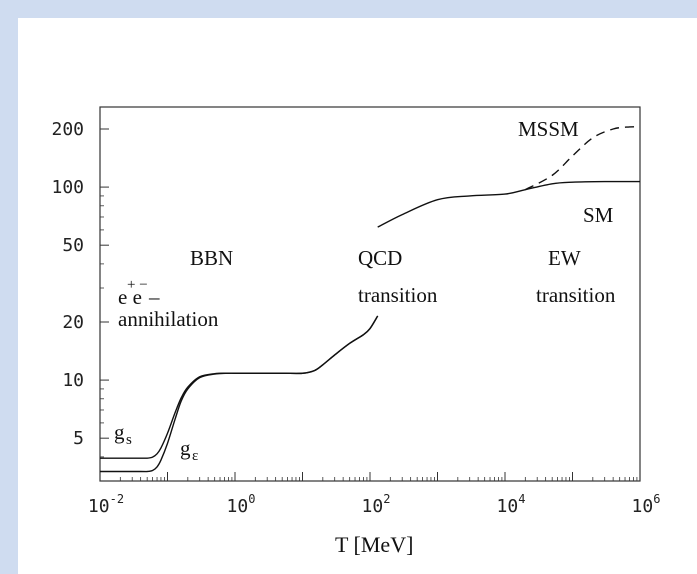 The width and height of the screenshot is (697, 574). I want to click on label-ge-subscript: ε, so click(195, 456).